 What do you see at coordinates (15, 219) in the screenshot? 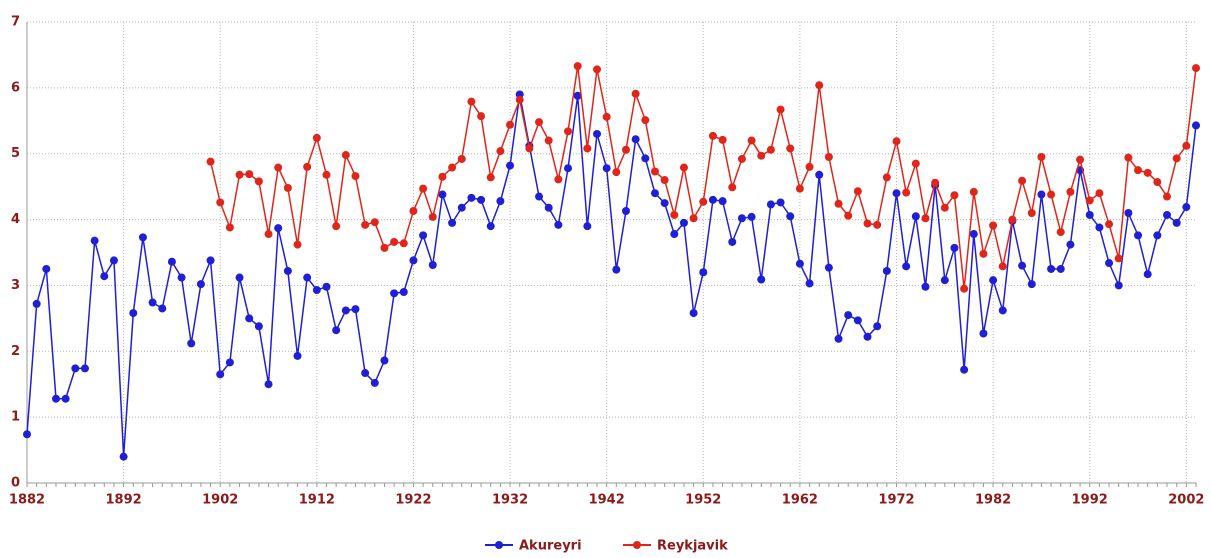
I see `y-tick-label: 4` at bounding box center [15, 219].